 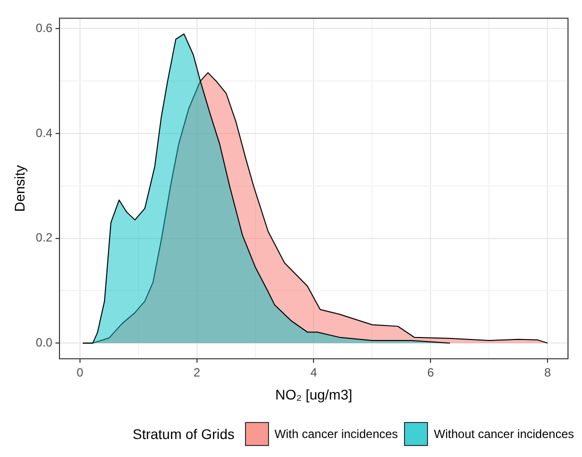 What do you see at coordinates (336, 434) in the screenshot?
I see `legend-label: With cancer incidences` at bounding box center [336, 434].